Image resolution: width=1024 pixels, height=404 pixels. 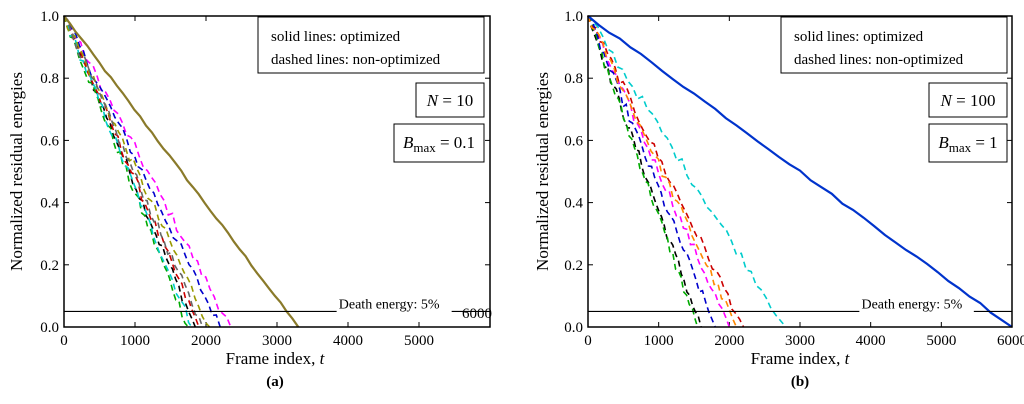 I want to click on b-label-box: Bmax = 0.1, so click(x=439, y=143).